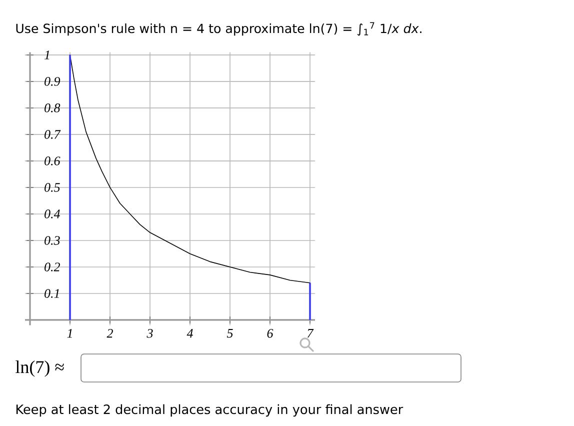 Image resolution: width=574 pixels, height=426 pixels. Describe the element at coordinates (210, 410) in the screenshot. I see `text: Keep at least 2 decimal places accuracy in your final answer` at that location.